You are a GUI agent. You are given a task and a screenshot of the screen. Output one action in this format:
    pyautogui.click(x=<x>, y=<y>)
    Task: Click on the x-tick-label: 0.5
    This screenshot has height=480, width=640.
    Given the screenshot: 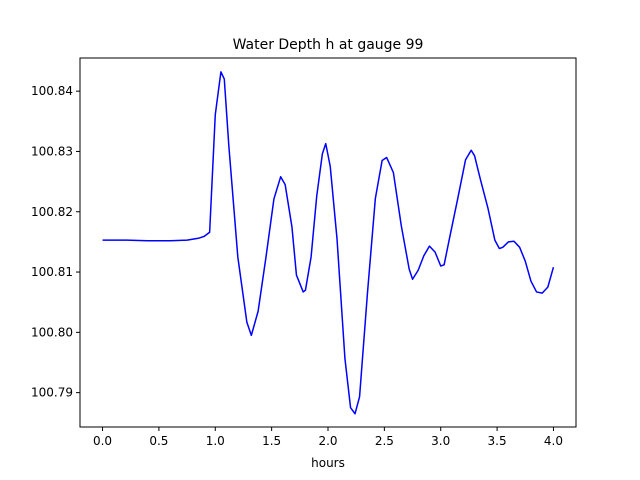 What is the action you would take?
    pyautogui.click(x=158, y=441)
    